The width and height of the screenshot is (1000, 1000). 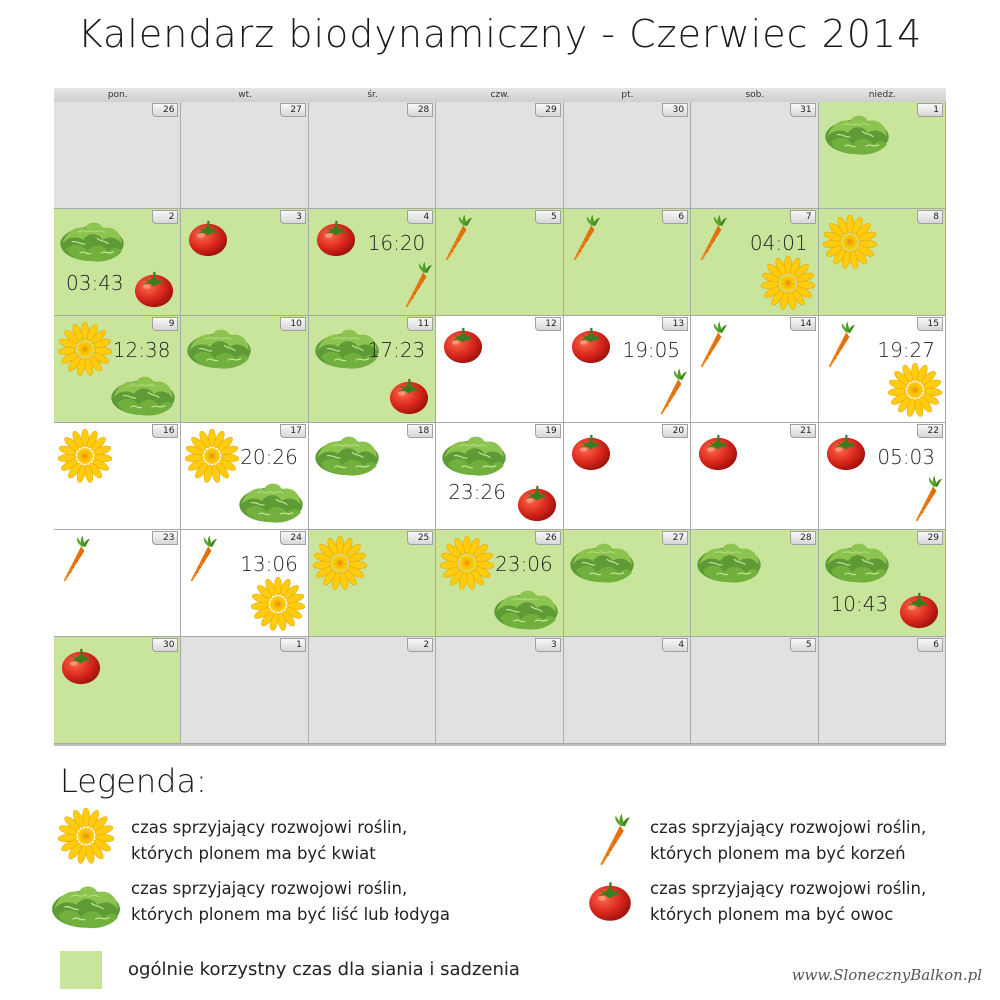 What do you see at coordinates (292, 645) in the screenshot?
I see `day-number: 1` at bounding box center [292, 645].